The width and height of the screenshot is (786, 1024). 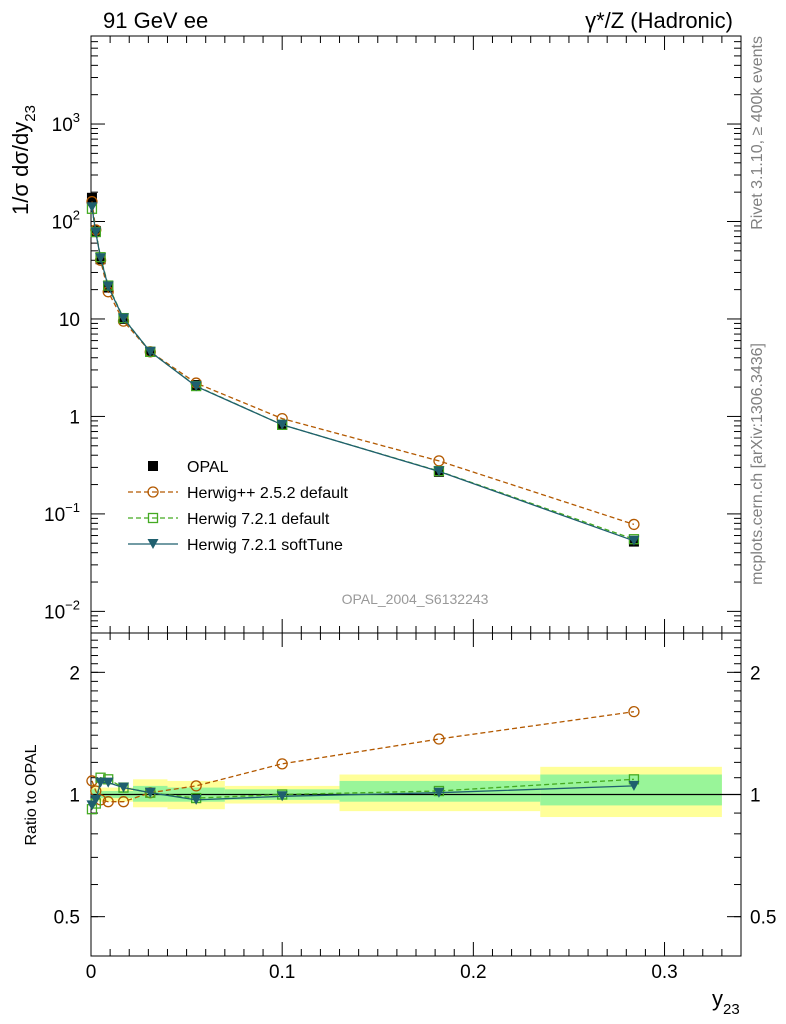 I want to click on main-ylabel: 1/σ dσ/dy23, so click(x=23, y=160).